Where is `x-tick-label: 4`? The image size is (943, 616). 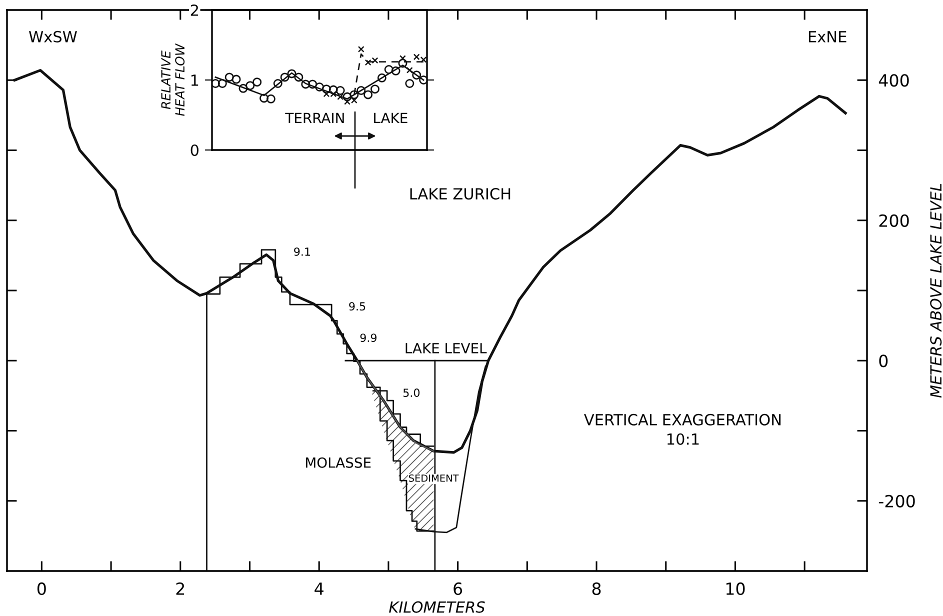
x-tick-label: 4 is located at coordinates (319, 588).